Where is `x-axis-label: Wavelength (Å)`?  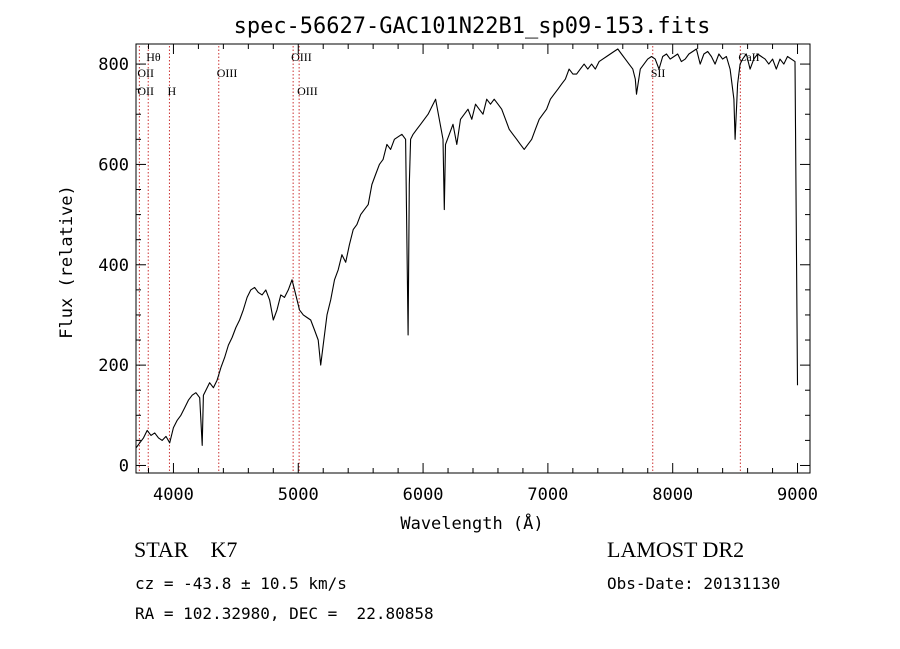
x-axis-label: Wavelength (Å) is located at coordinates (471, 523).